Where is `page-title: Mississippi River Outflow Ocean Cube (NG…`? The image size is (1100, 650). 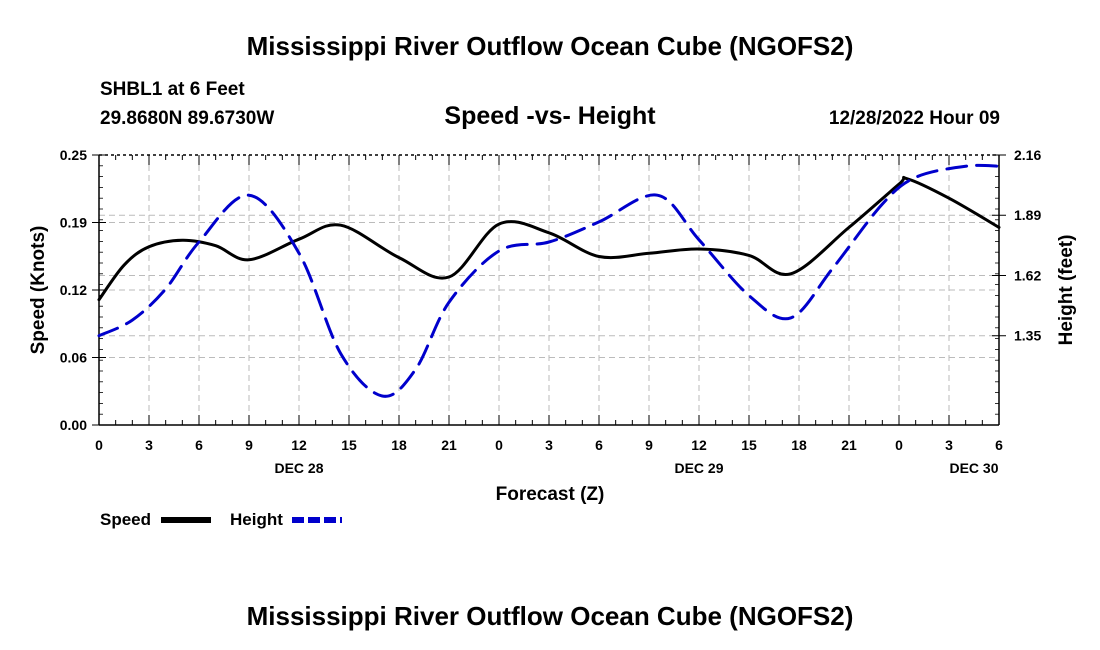 page-title: Mississippi River Outflow Ocean Cube (NG… is located at coordinates (550, 46).